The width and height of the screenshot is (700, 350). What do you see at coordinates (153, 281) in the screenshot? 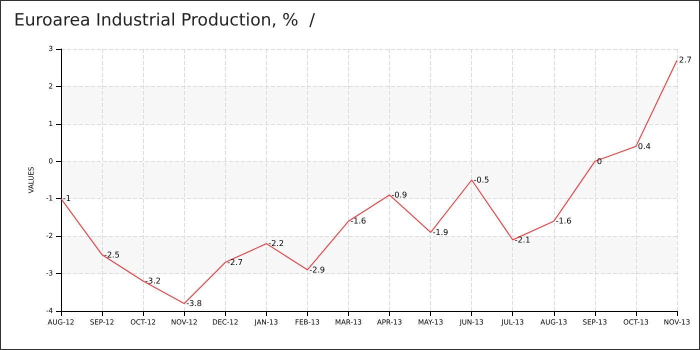
I see `data-label: -3.2` at bounding box center [153, 281].